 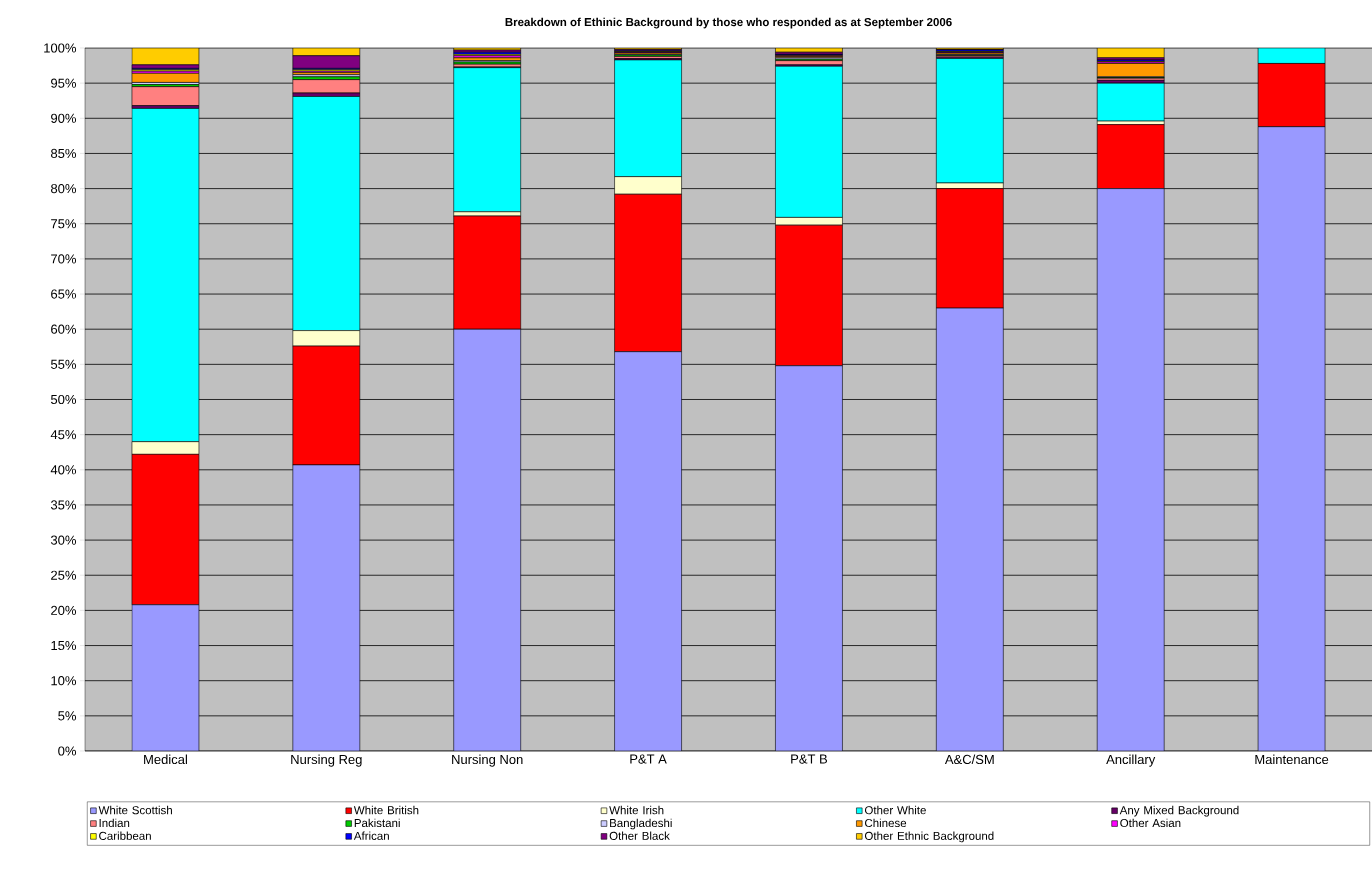 I want to click on x-tick-label: Nursing Reg, so click(x=326, y=760).